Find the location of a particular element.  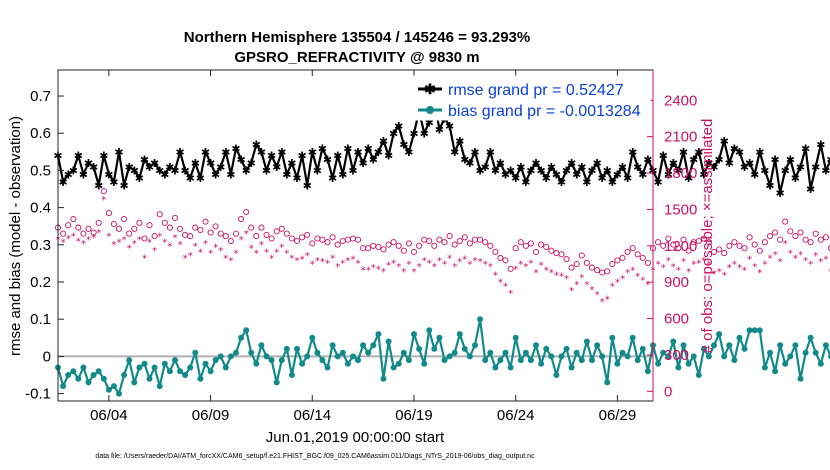

x-tick-label: 06/29 is located at coordinates (618, 415).